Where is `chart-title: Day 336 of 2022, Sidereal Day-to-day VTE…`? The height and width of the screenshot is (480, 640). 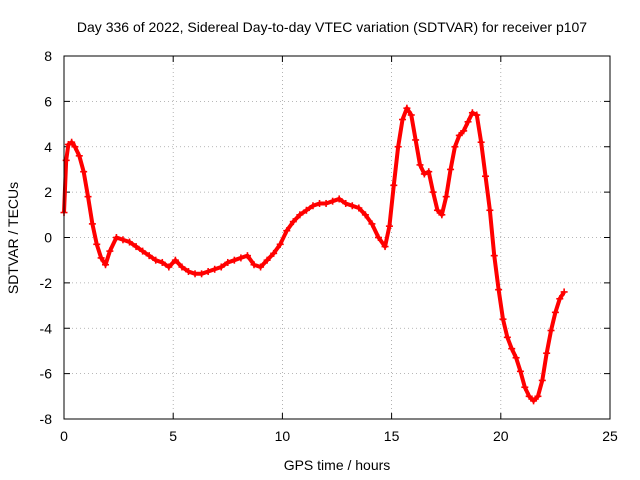 chart-title: Day 336 of 2022, Sidereal Day-to-day VTE… is located at coordinates (332, 27).